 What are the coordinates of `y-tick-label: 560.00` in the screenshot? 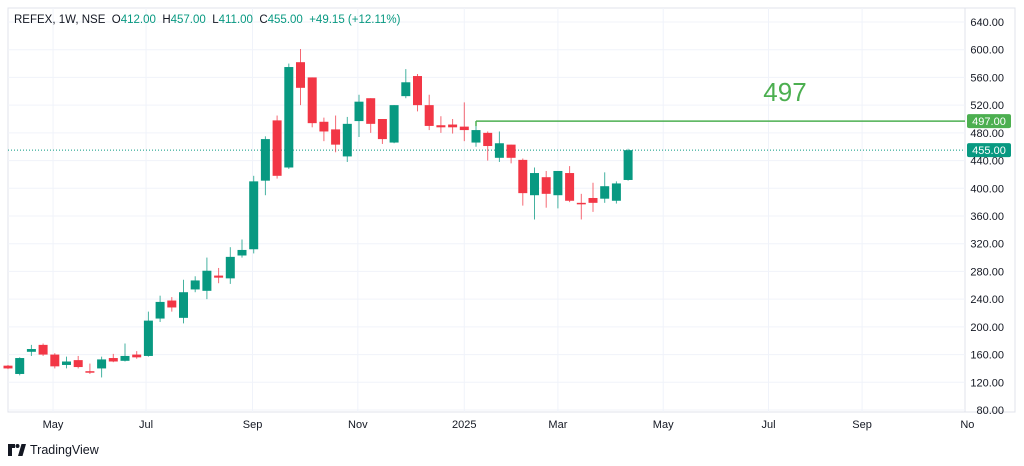 It's located at (987, 78).